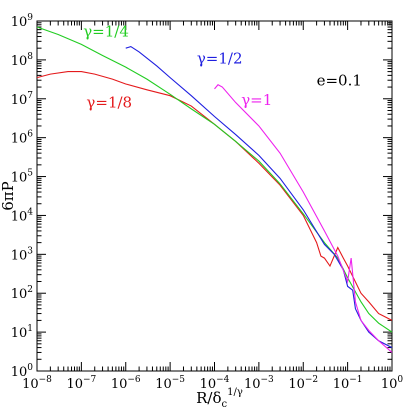 The width and height of the screenshot is (415, 415). What do you see at coordinates (22, 254) in the screenshot?
I see `y-tick-label: 103` at bounding box center [22, 254].